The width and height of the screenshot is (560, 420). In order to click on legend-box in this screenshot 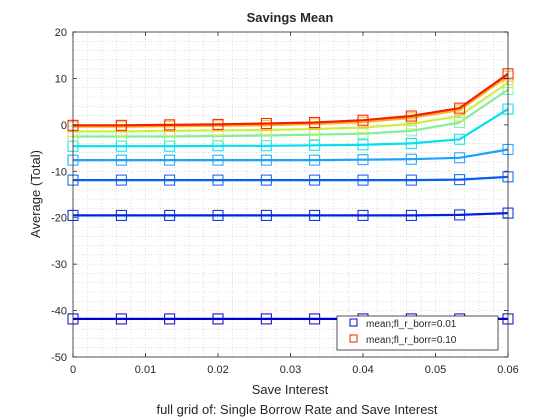, I will do `click(417, 333)`.